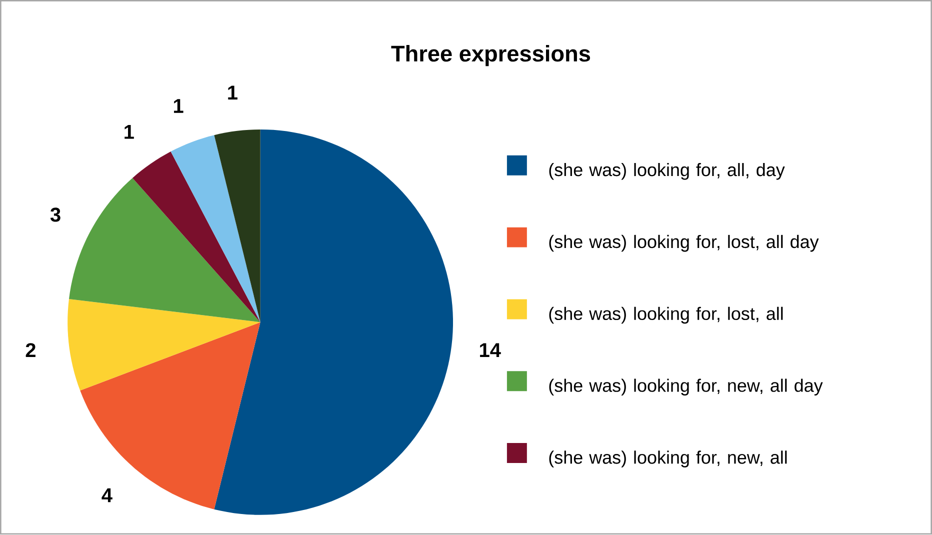  What do you see at coordinates (107, 495) in the screenshot?
I see `data-label: 4` at bounding box center [107, 495].